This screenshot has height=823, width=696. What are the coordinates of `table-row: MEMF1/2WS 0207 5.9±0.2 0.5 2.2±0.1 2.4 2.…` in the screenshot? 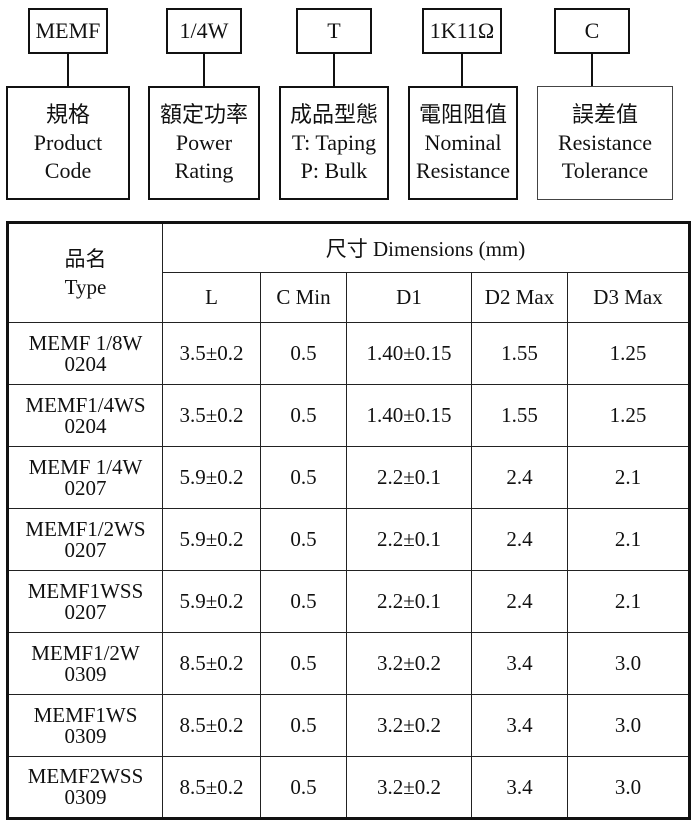 It's located at (349, 539).